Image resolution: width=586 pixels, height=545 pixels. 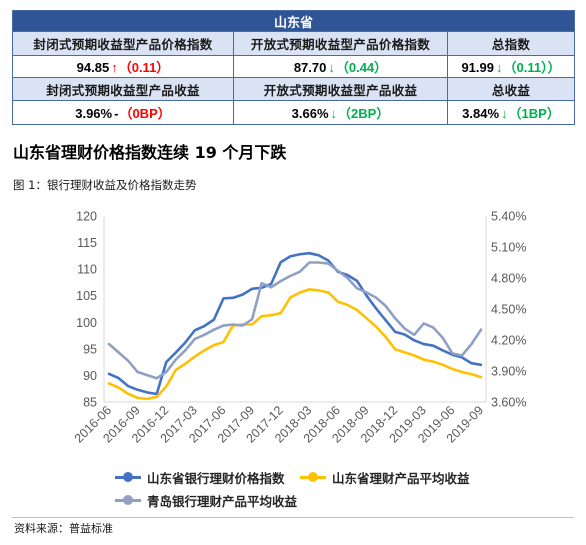 I want to click on value-change: （2BP）, so click(x=364, y=113).